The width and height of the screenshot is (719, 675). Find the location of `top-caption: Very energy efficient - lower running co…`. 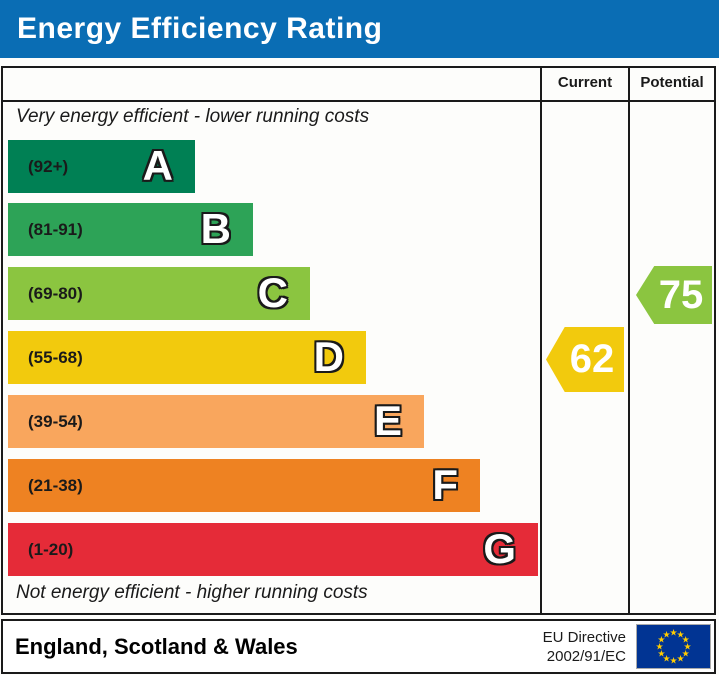

top-caption: Very energy efficient - lower running co… is located at coordinates (193, 116).